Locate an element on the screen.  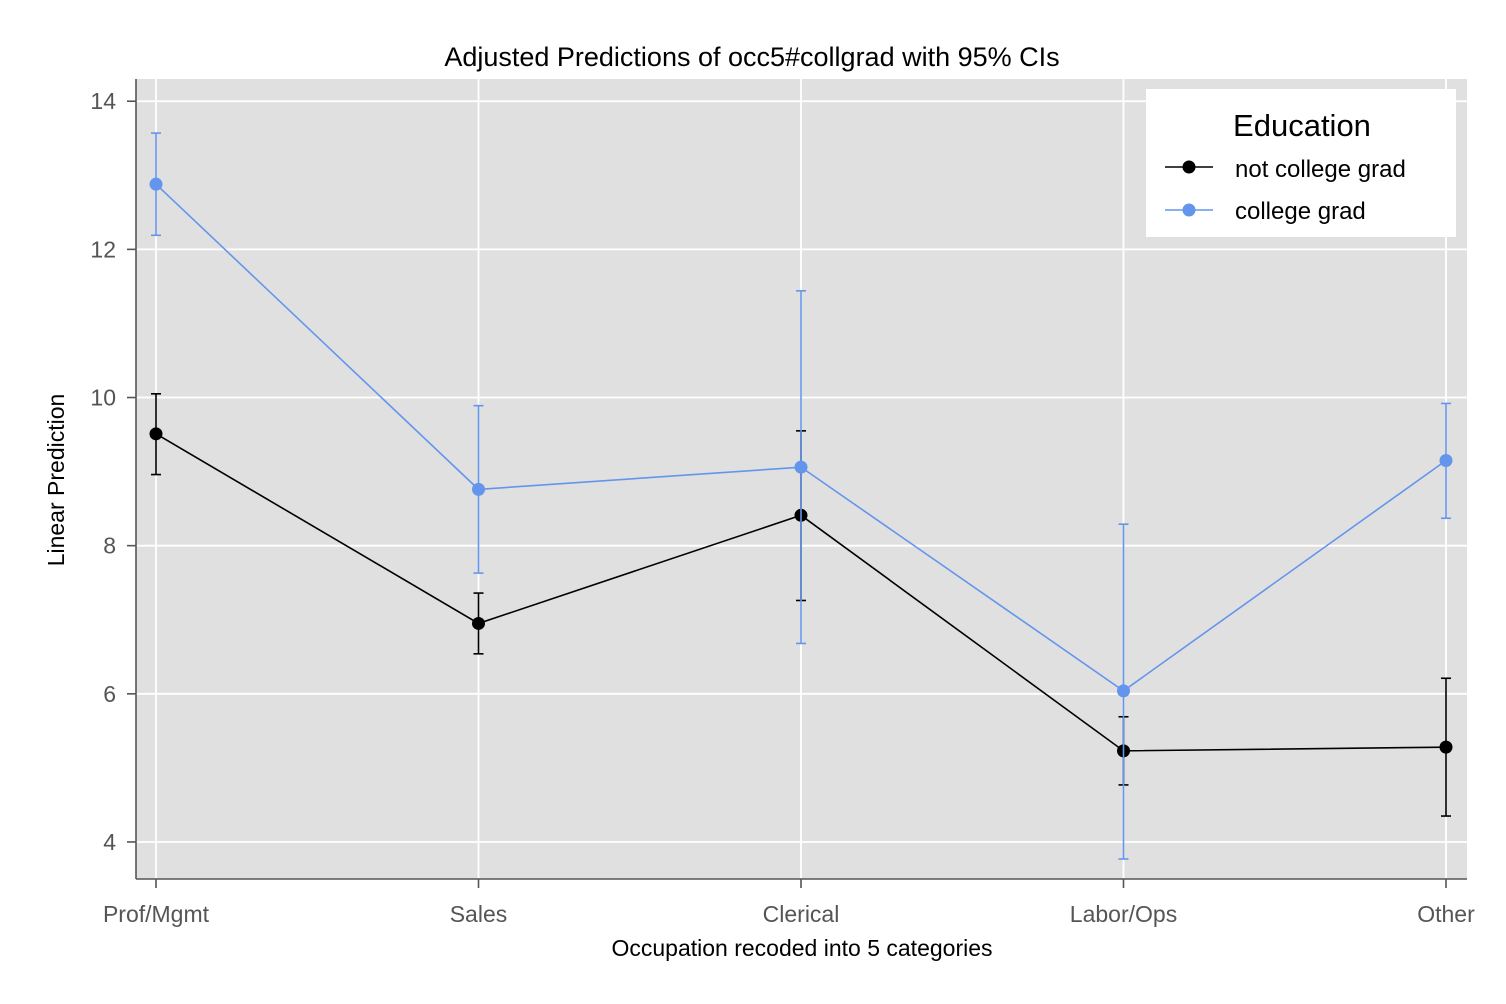
legend-marker-college-grad is located at coordinates (1189, 210).